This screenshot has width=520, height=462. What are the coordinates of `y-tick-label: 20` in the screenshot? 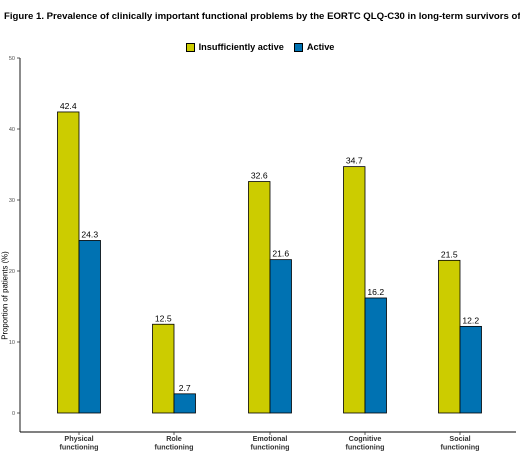 It's located at (12, 272).